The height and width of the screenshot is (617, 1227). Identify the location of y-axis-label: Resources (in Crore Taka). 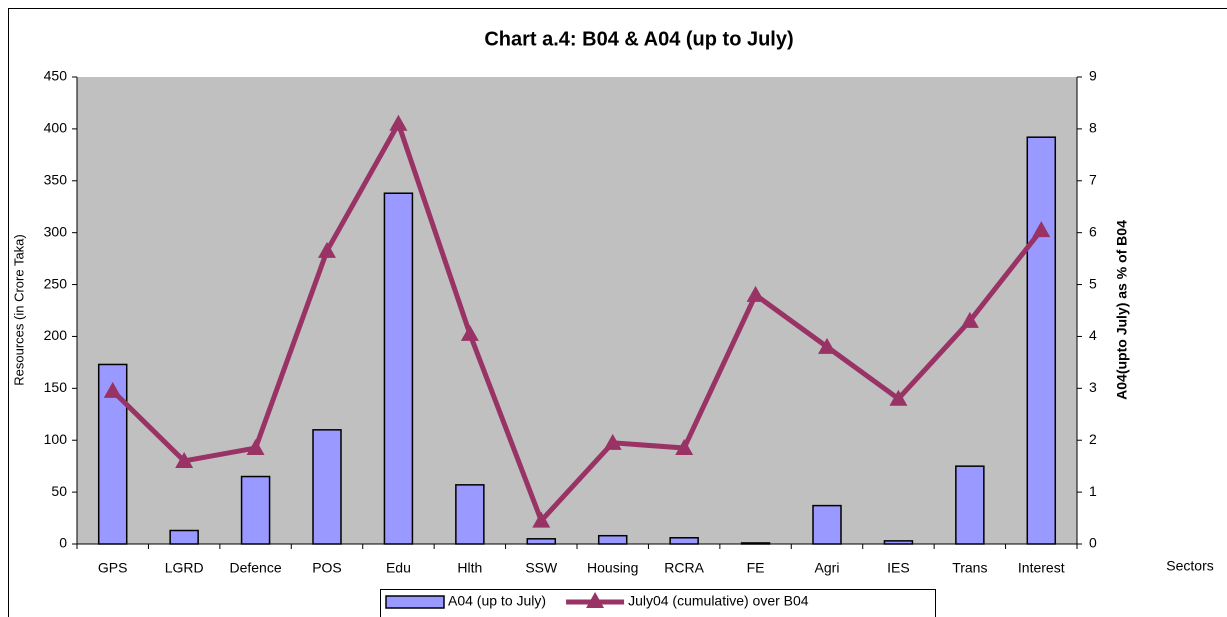
(18, 309).